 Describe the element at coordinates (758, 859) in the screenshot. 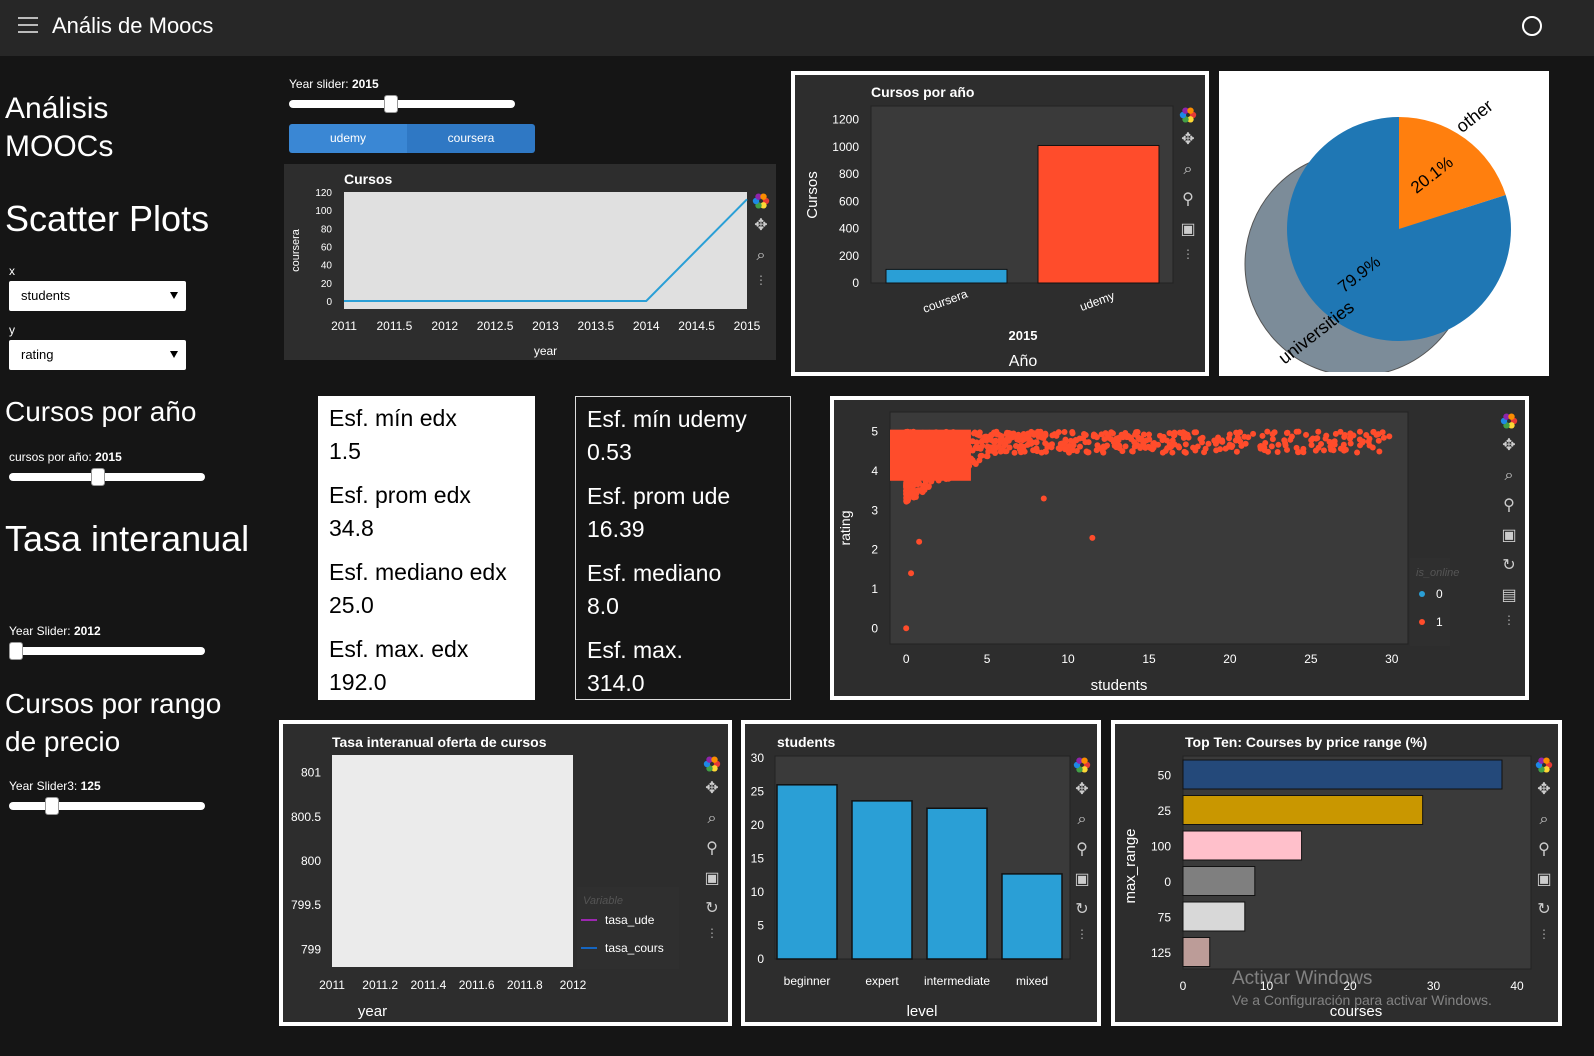

I see `y-tick-label: 15` at that location.